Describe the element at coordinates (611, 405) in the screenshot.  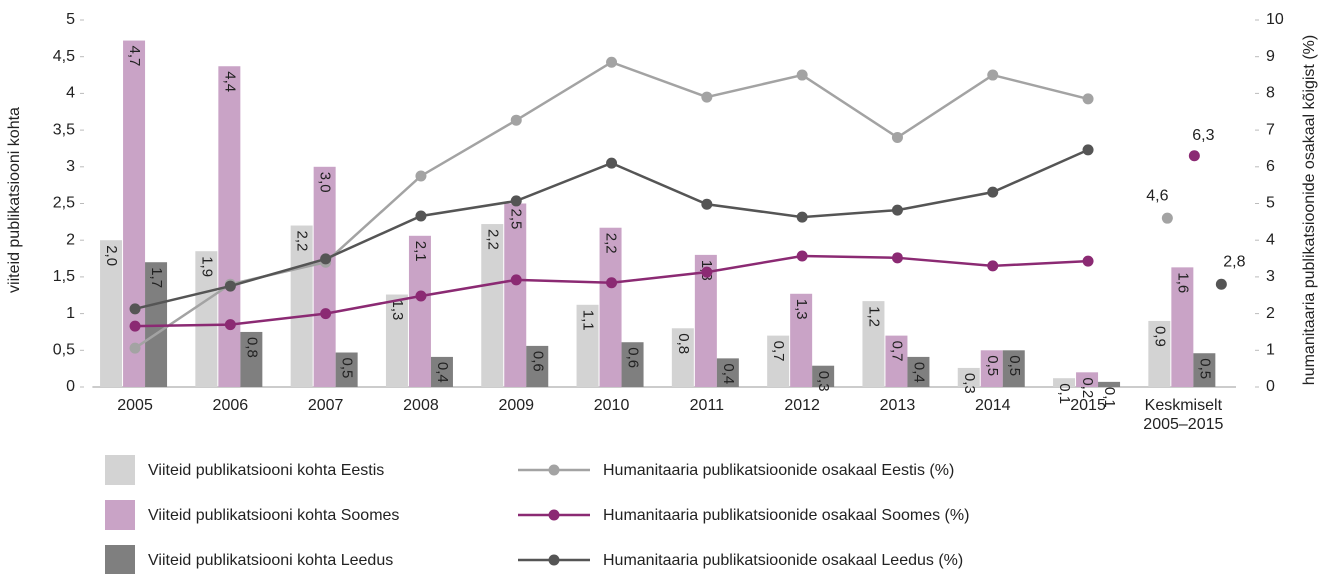
I see `x-tick-label: 2010` at that location.